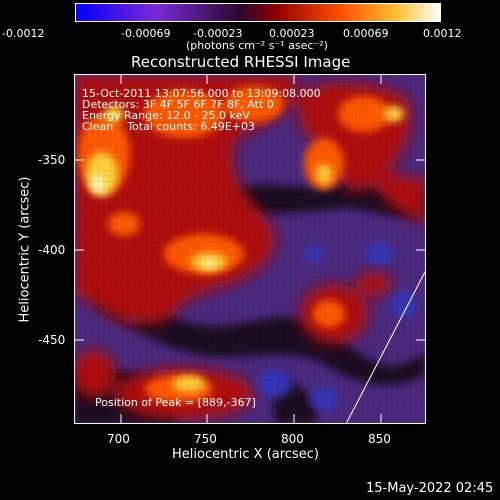 Image resolution: width=500 pixels, height=500 pixels. Describe the element at coordinates (166, 115) in the screenshot. I see `annotation-energy: Energy Range: 12.0 - 25.0 keV` at that location.